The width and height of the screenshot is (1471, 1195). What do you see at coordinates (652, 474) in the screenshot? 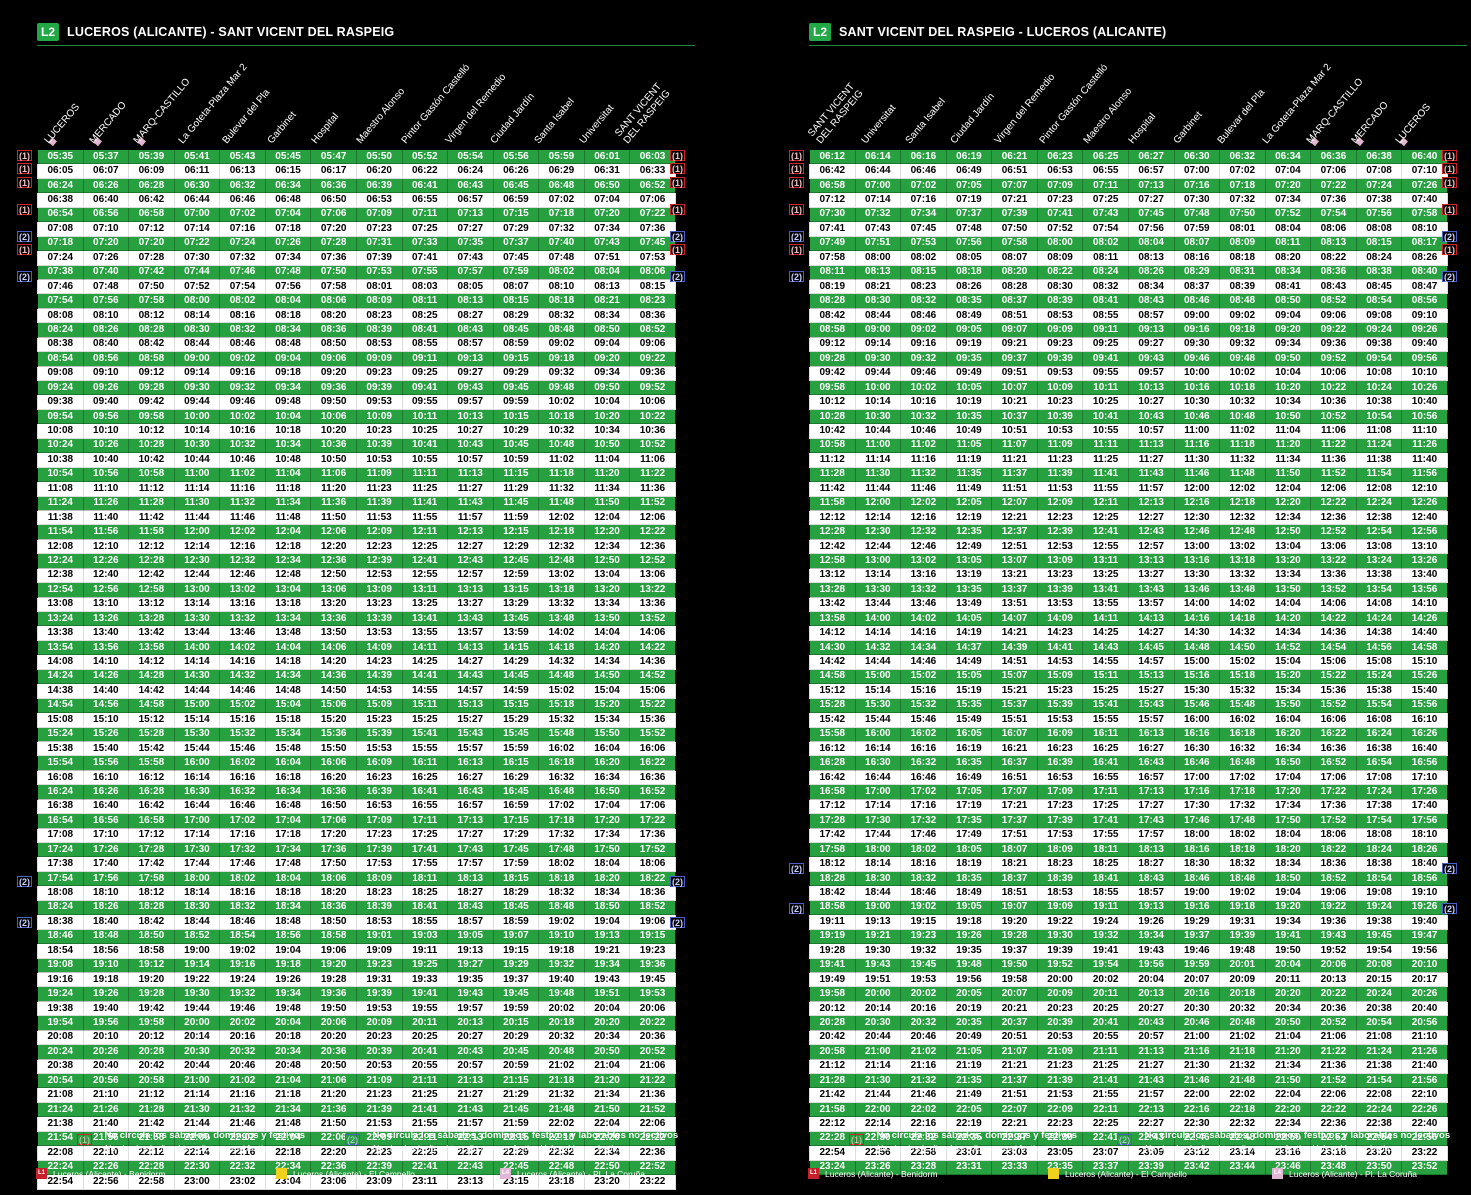
I see `time-cell: 11:22` at bounding box center [652, 474].